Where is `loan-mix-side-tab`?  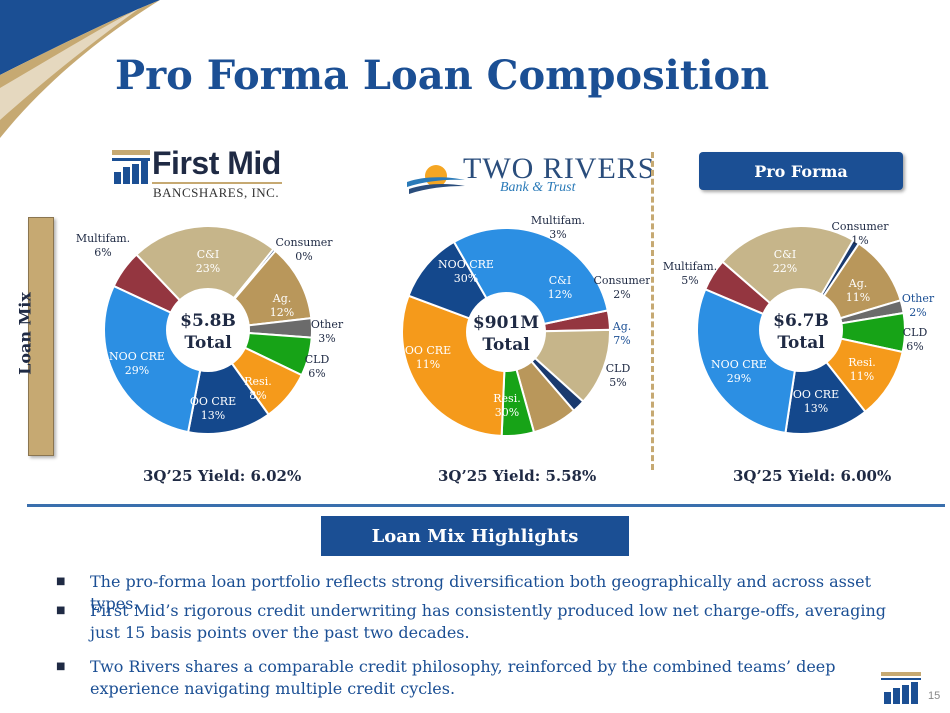
loan-mix-side-tab is located at coordinates (41, 336).